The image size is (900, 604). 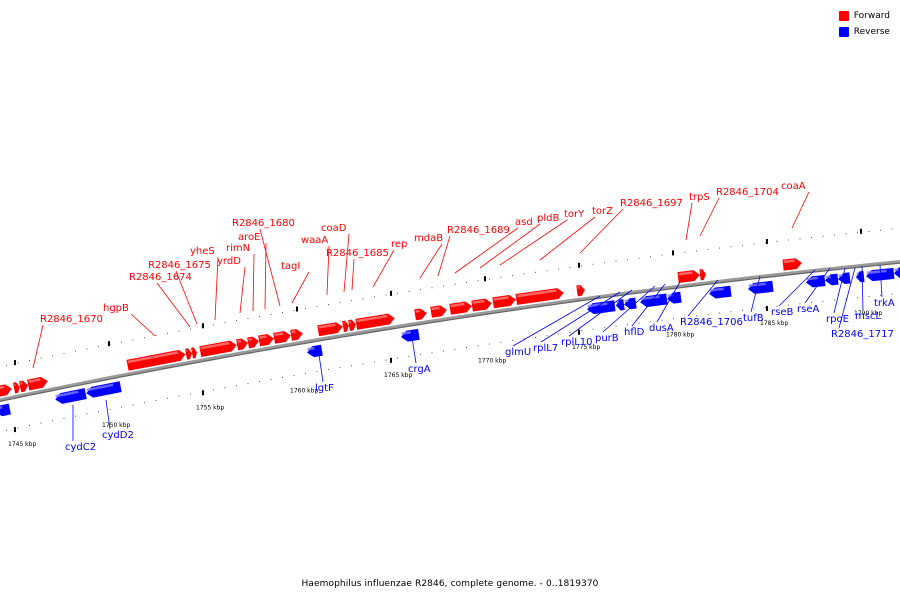 I want to click on reverse-gene-label: R2846_1706, so click(x=711, y=322).